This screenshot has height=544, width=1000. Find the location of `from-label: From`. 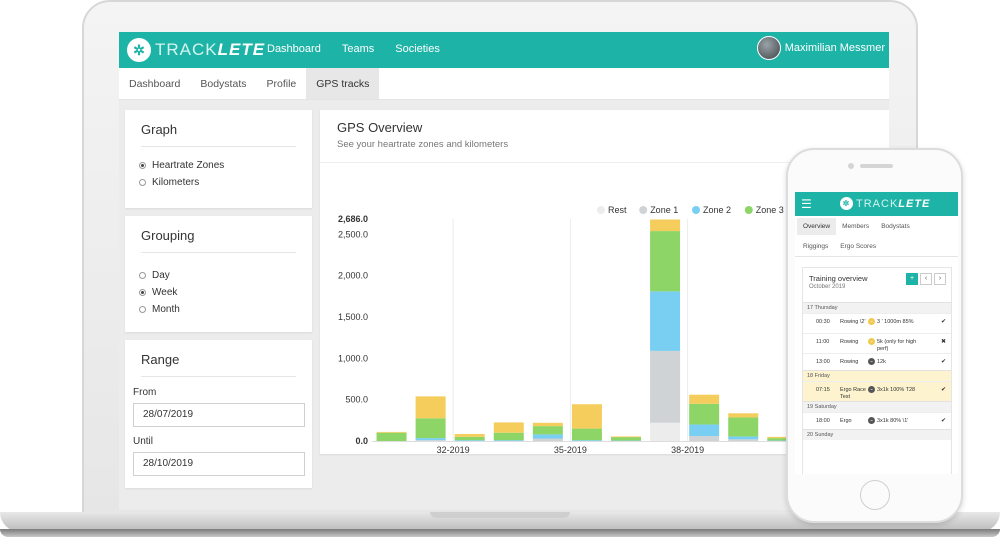

from-label: From is located at coordinates (145, 392).